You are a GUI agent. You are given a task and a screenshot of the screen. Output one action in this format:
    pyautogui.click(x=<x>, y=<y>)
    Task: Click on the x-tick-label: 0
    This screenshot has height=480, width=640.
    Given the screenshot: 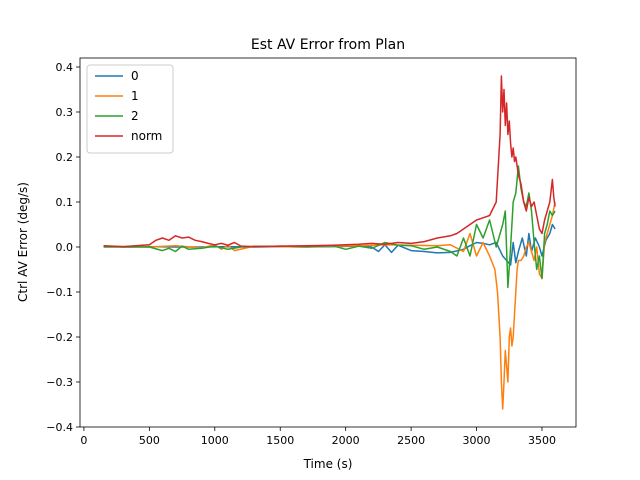 What is the action you would take?
    pyautogui.click(x=83, y=440)
    